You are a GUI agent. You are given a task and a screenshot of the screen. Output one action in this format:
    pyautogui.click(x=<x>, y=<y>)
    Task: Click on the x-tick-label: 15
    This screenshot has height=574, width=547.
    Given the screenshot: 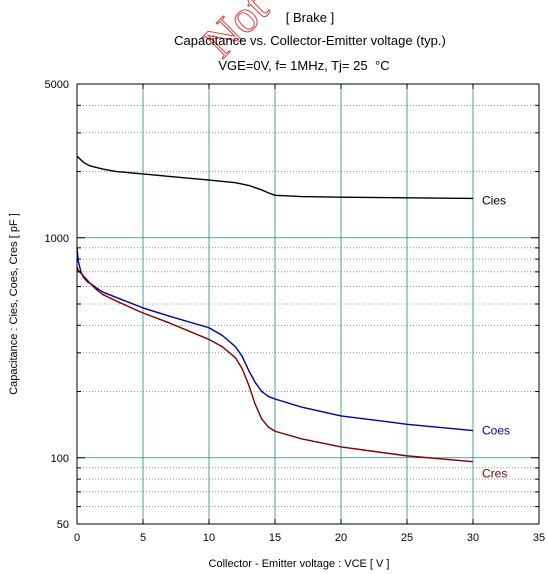 What is the action you would take?
    pyautogui.click(x=275, y=538)
    